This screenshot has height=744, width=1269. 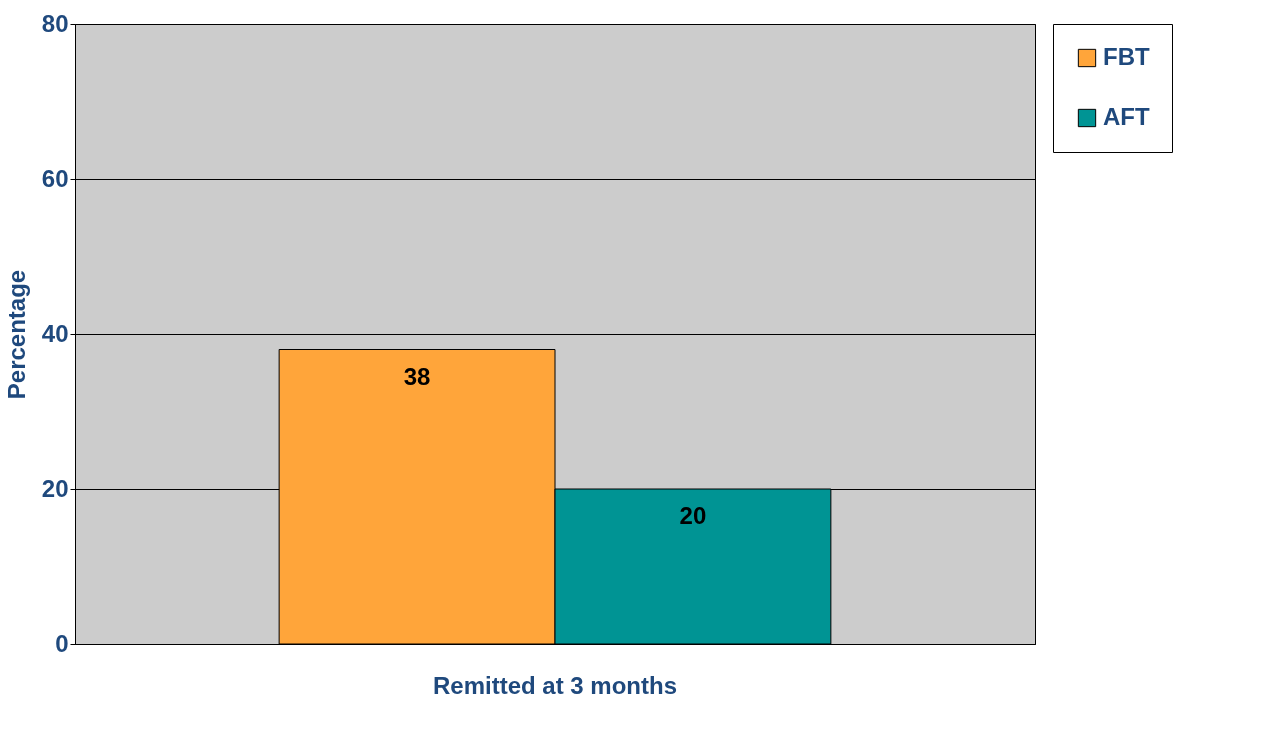 I want to click on y-tick-label: 40, so click(x=55, y=333).